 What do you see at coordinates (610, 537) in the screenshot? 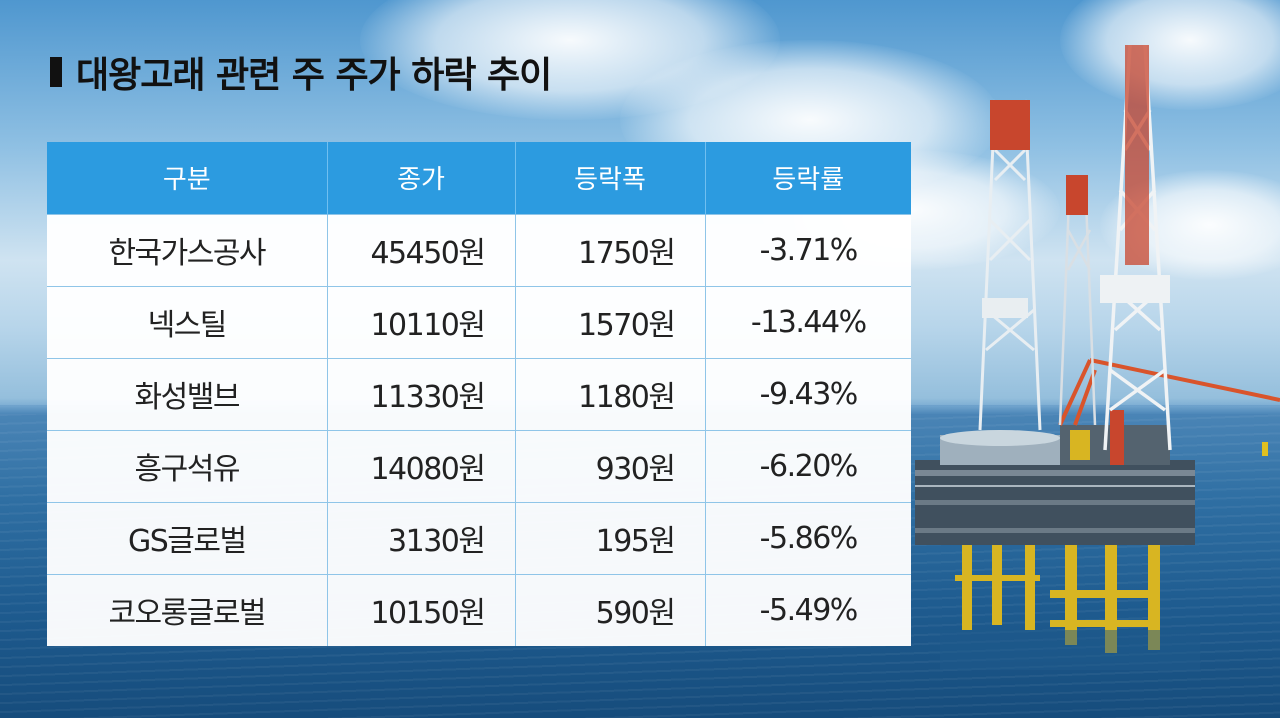
I see `cell-change: 195원` at bounding box center [610, 537].